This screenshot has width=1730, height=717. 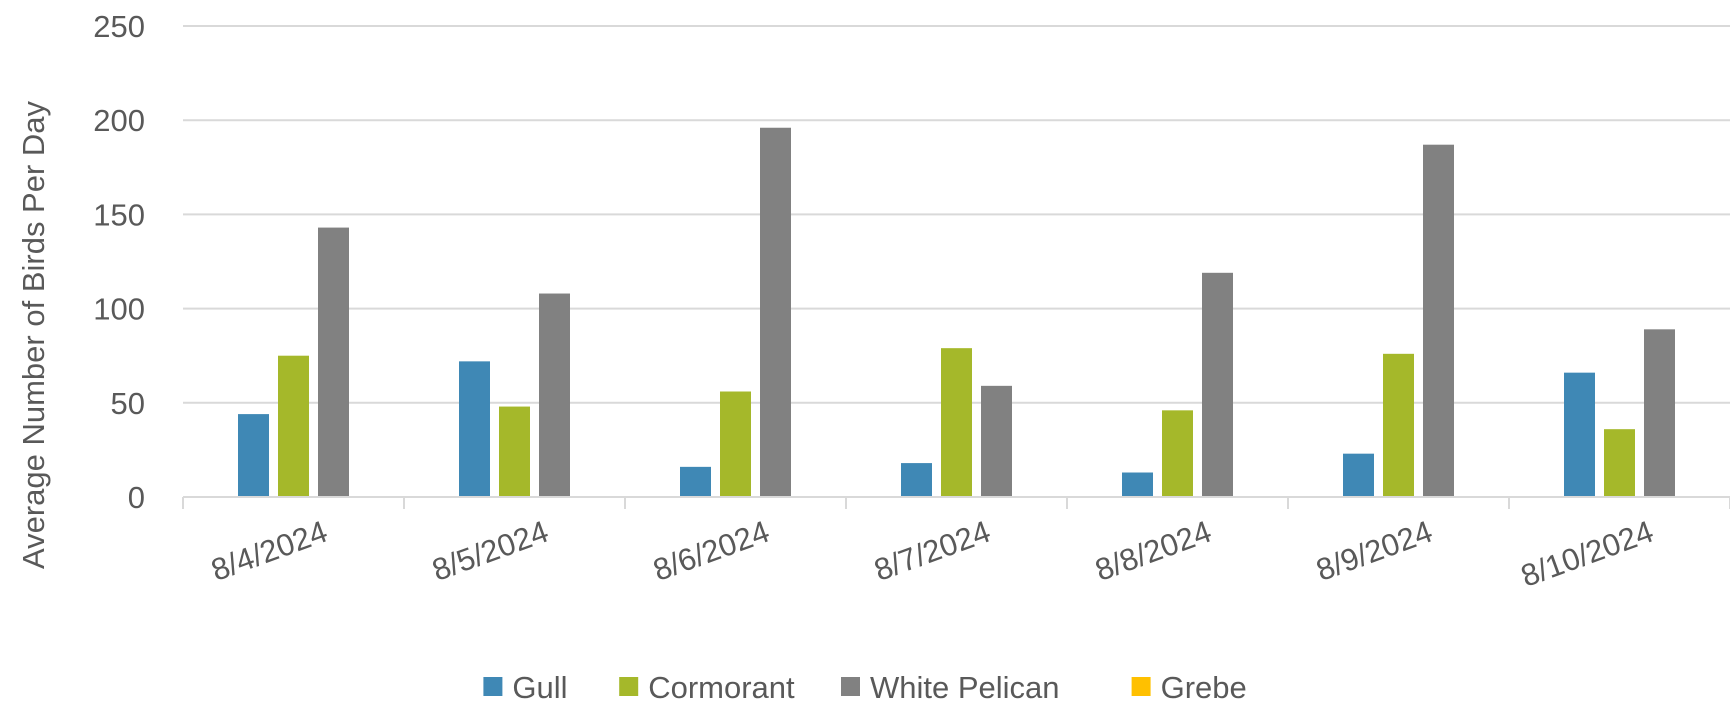 I want to click on x-tick-label: 8/9/2024, so click(x=1374, y=551).